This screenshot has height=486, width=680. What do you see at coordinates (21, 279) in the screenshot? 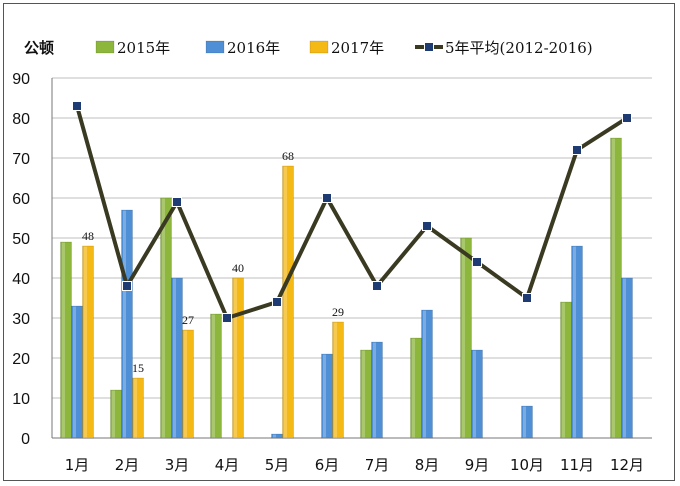
I see `y-tick-label: 40` at bounding box center [21, 279].